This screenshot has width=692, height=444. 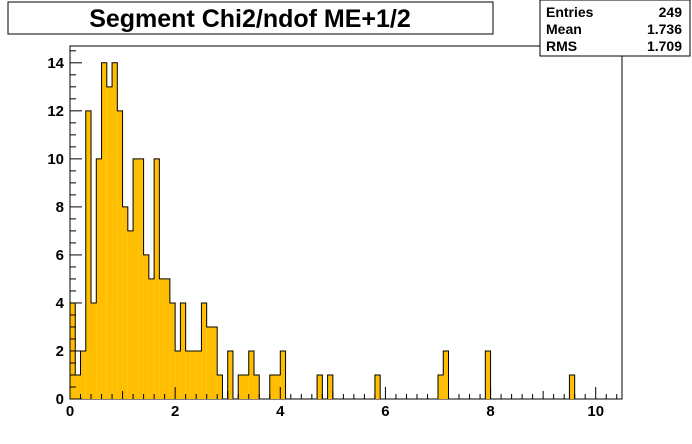 I want to click on y-tick-label: 14, so click(x=55, y=63).